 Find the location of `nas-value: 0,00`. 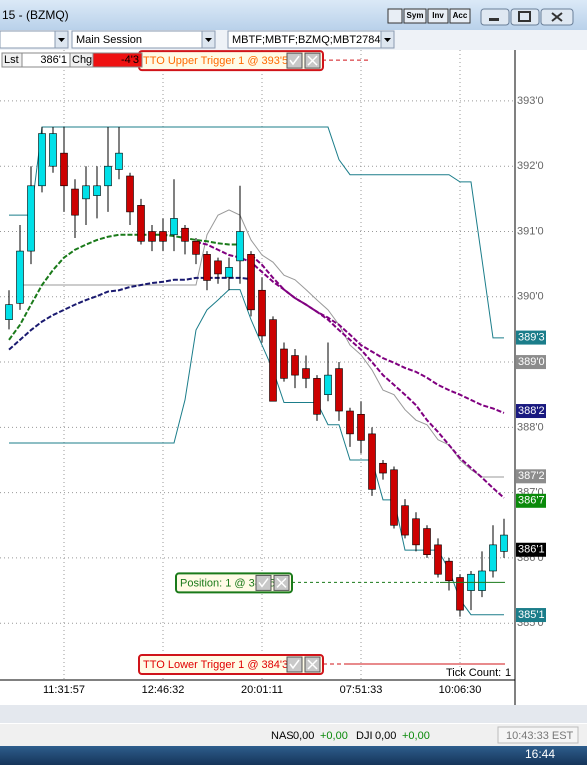

nas-value: 0,00 is located at coordinates (303, 736).